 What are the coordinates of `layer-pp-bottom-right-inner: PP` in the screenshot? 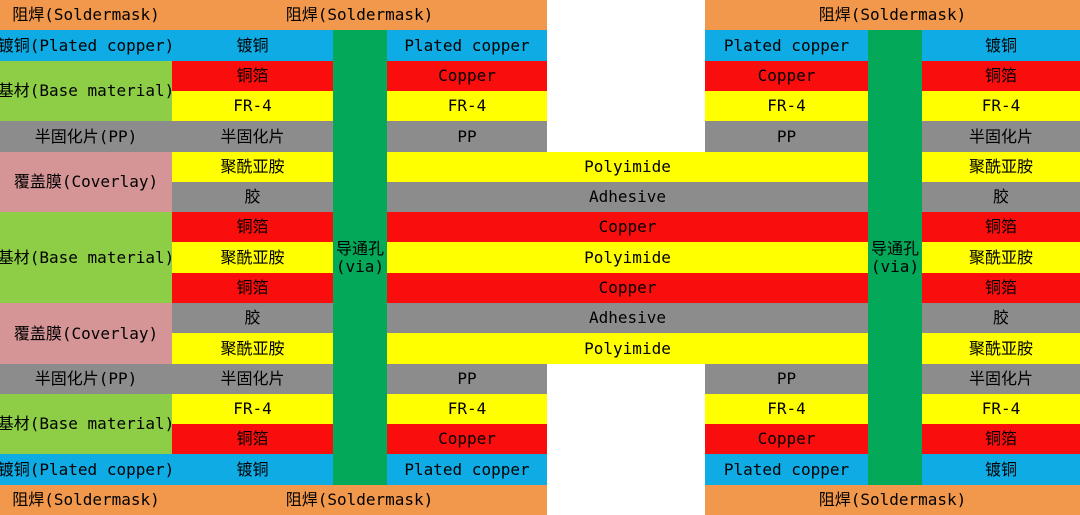 It's located at (786, 379).